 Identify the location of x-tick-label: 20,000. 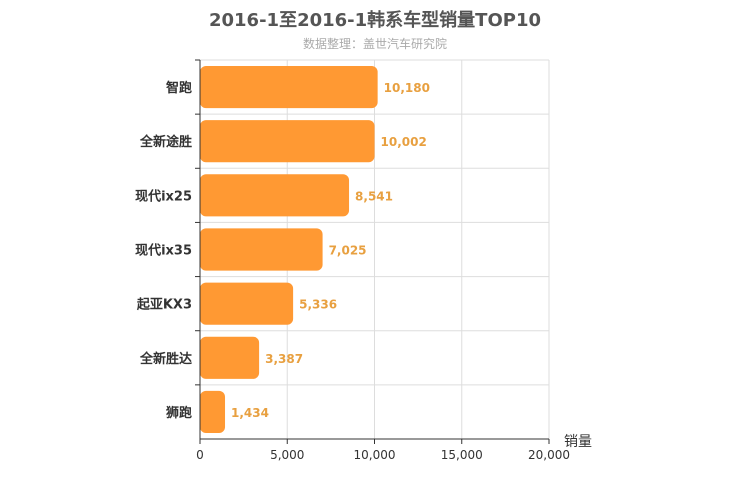
(549, 455).